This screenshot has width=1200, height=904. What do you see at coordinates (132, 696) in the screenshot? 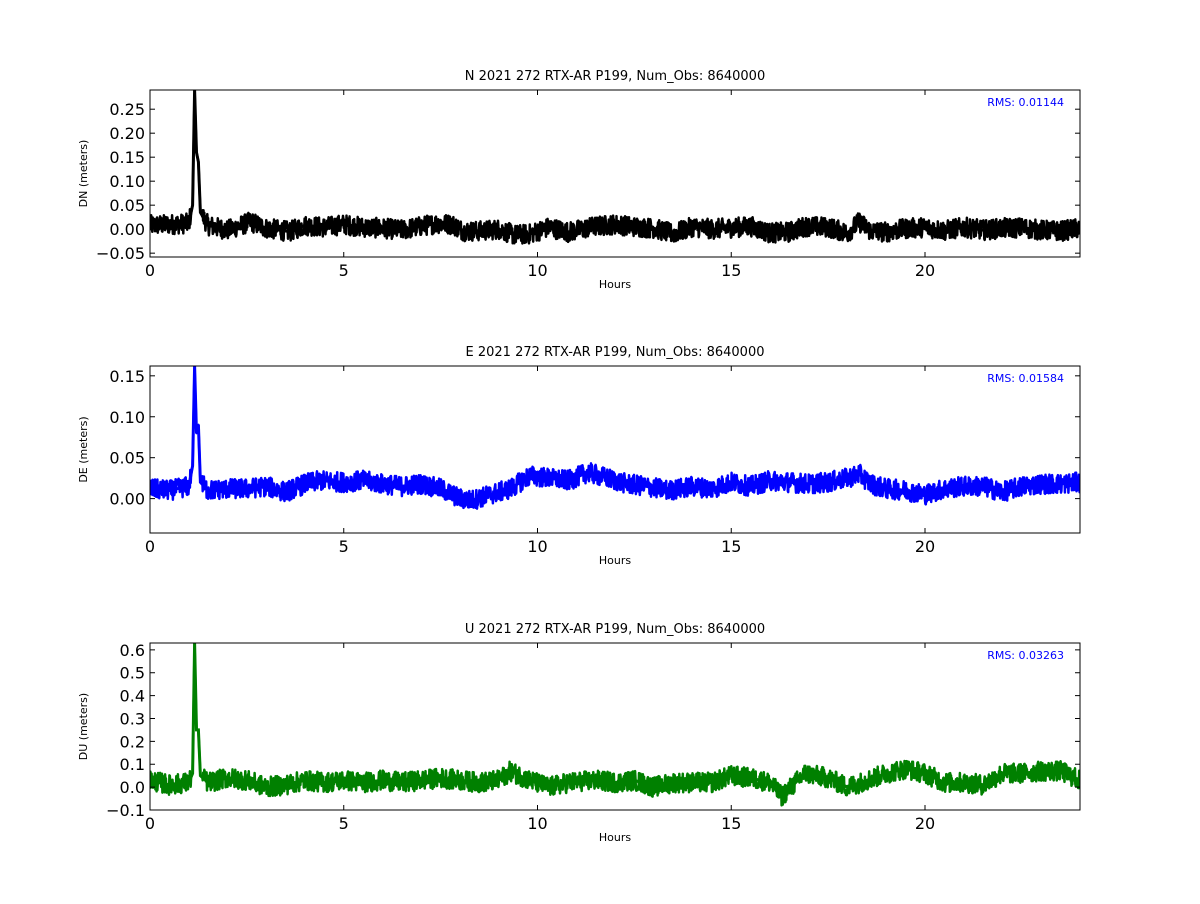
I see `y-tick-label: 0.4` at bounding box center [132, 696].